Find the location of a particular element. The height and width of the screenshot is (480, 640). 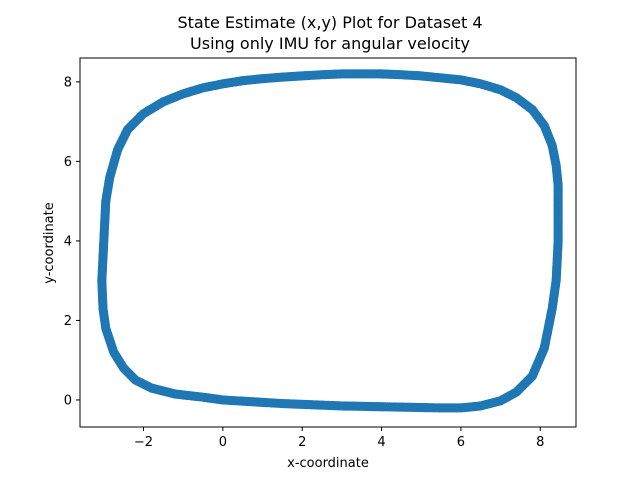

y-tick-label: 8 is located at coordinates (68, 82).